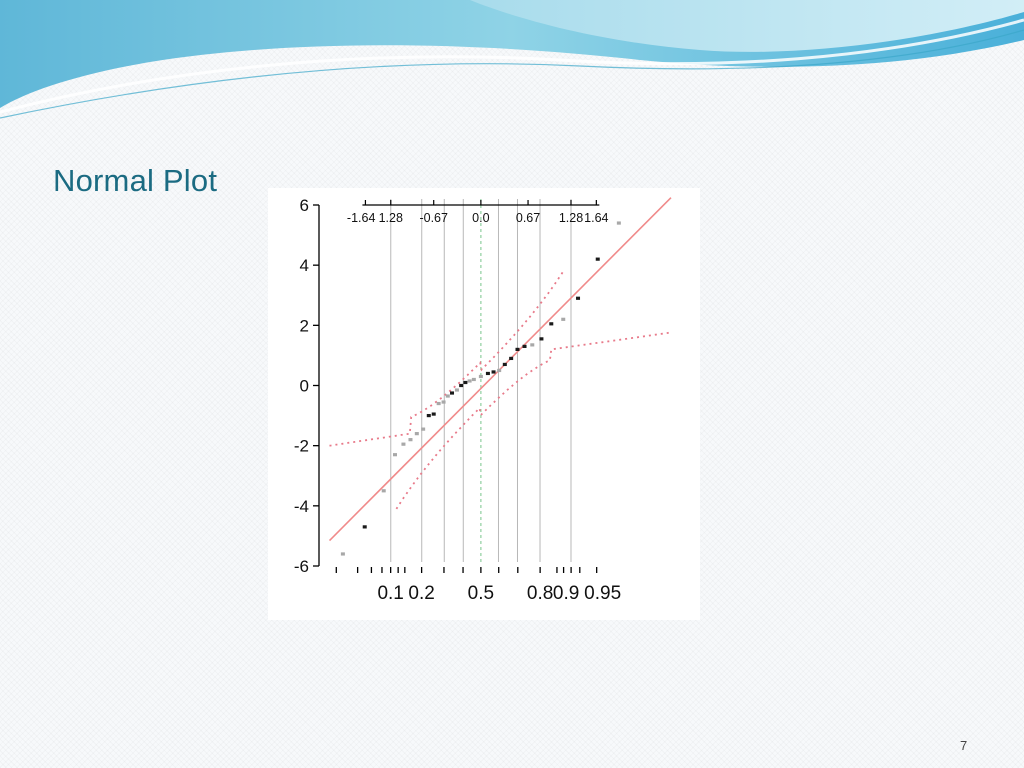 This screenshot has height=768, width=1024. I want to click on bottom-tick-label-3: 0.5, so click(481, 593).